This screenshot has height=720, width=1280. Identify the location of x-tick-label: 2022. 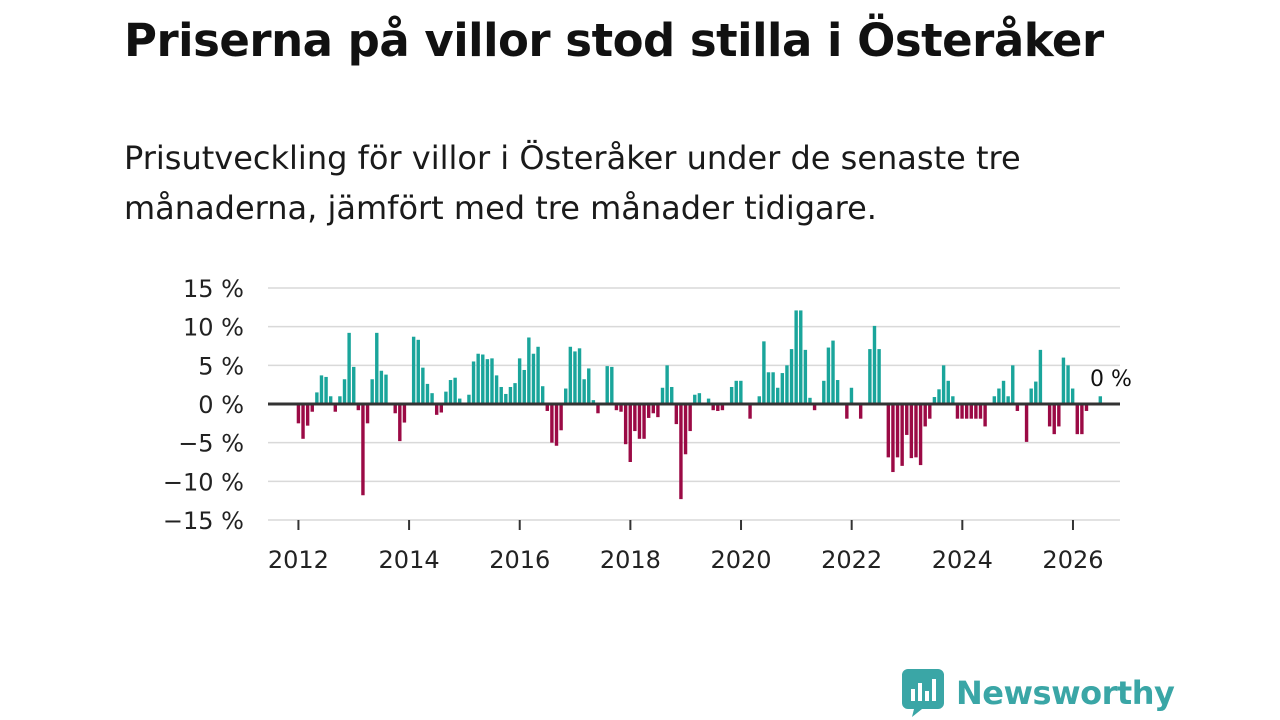
(851, 560).